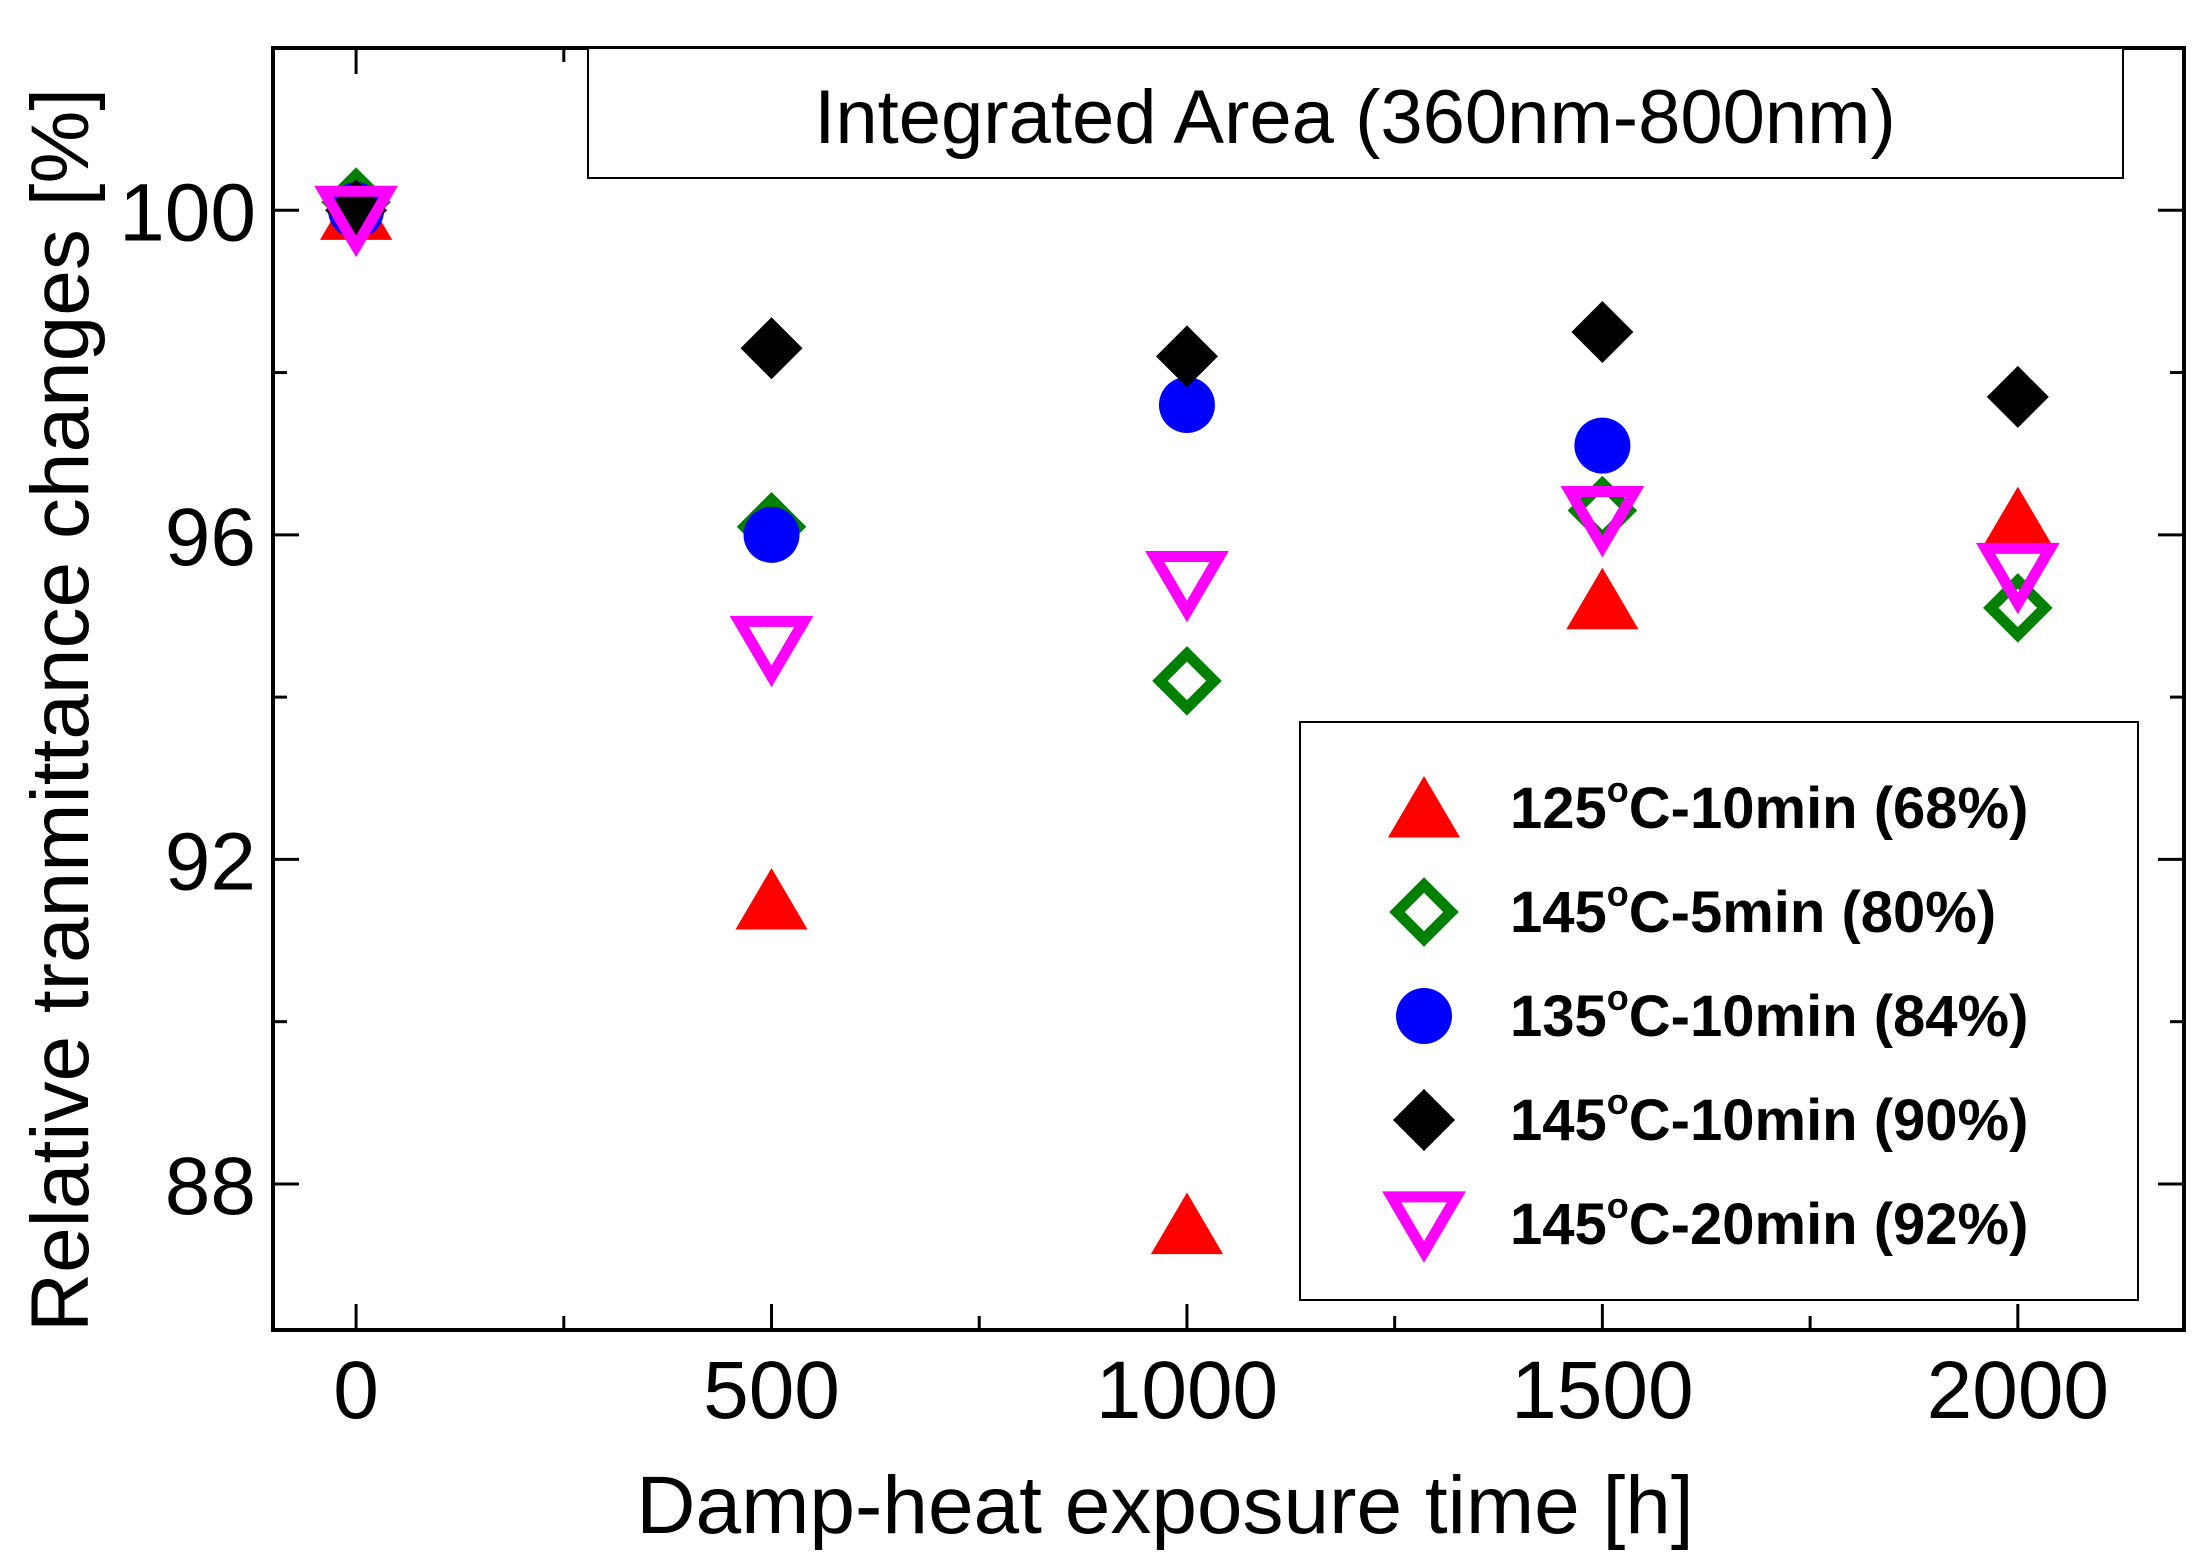  I want to click on y-tick-label: 92, so click(210, 861).